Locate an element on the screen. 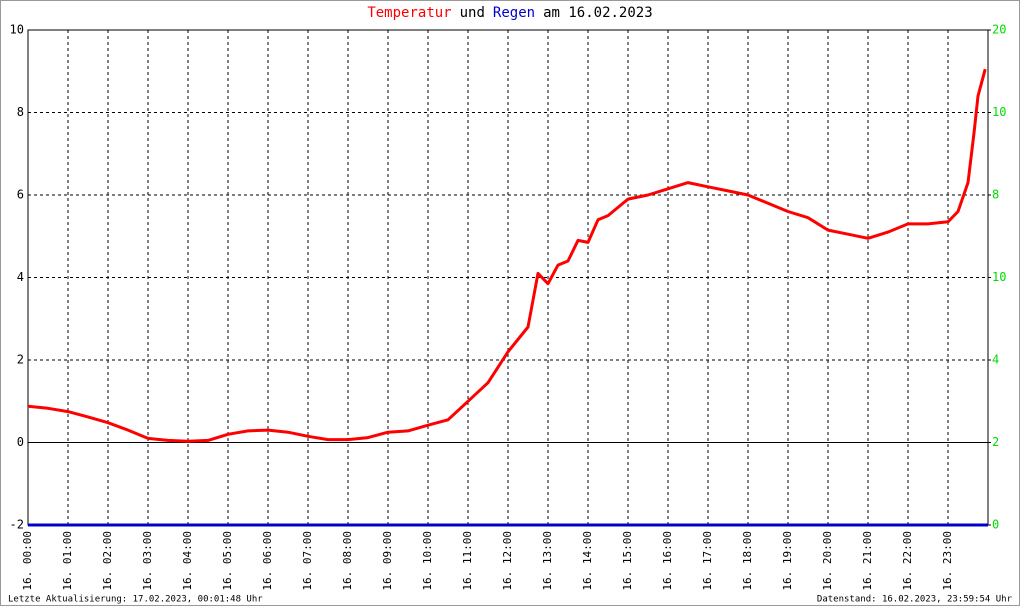 This screenshot has width=1020, height=606. y-tick-label: 0 is located at coordinates (20, 442).